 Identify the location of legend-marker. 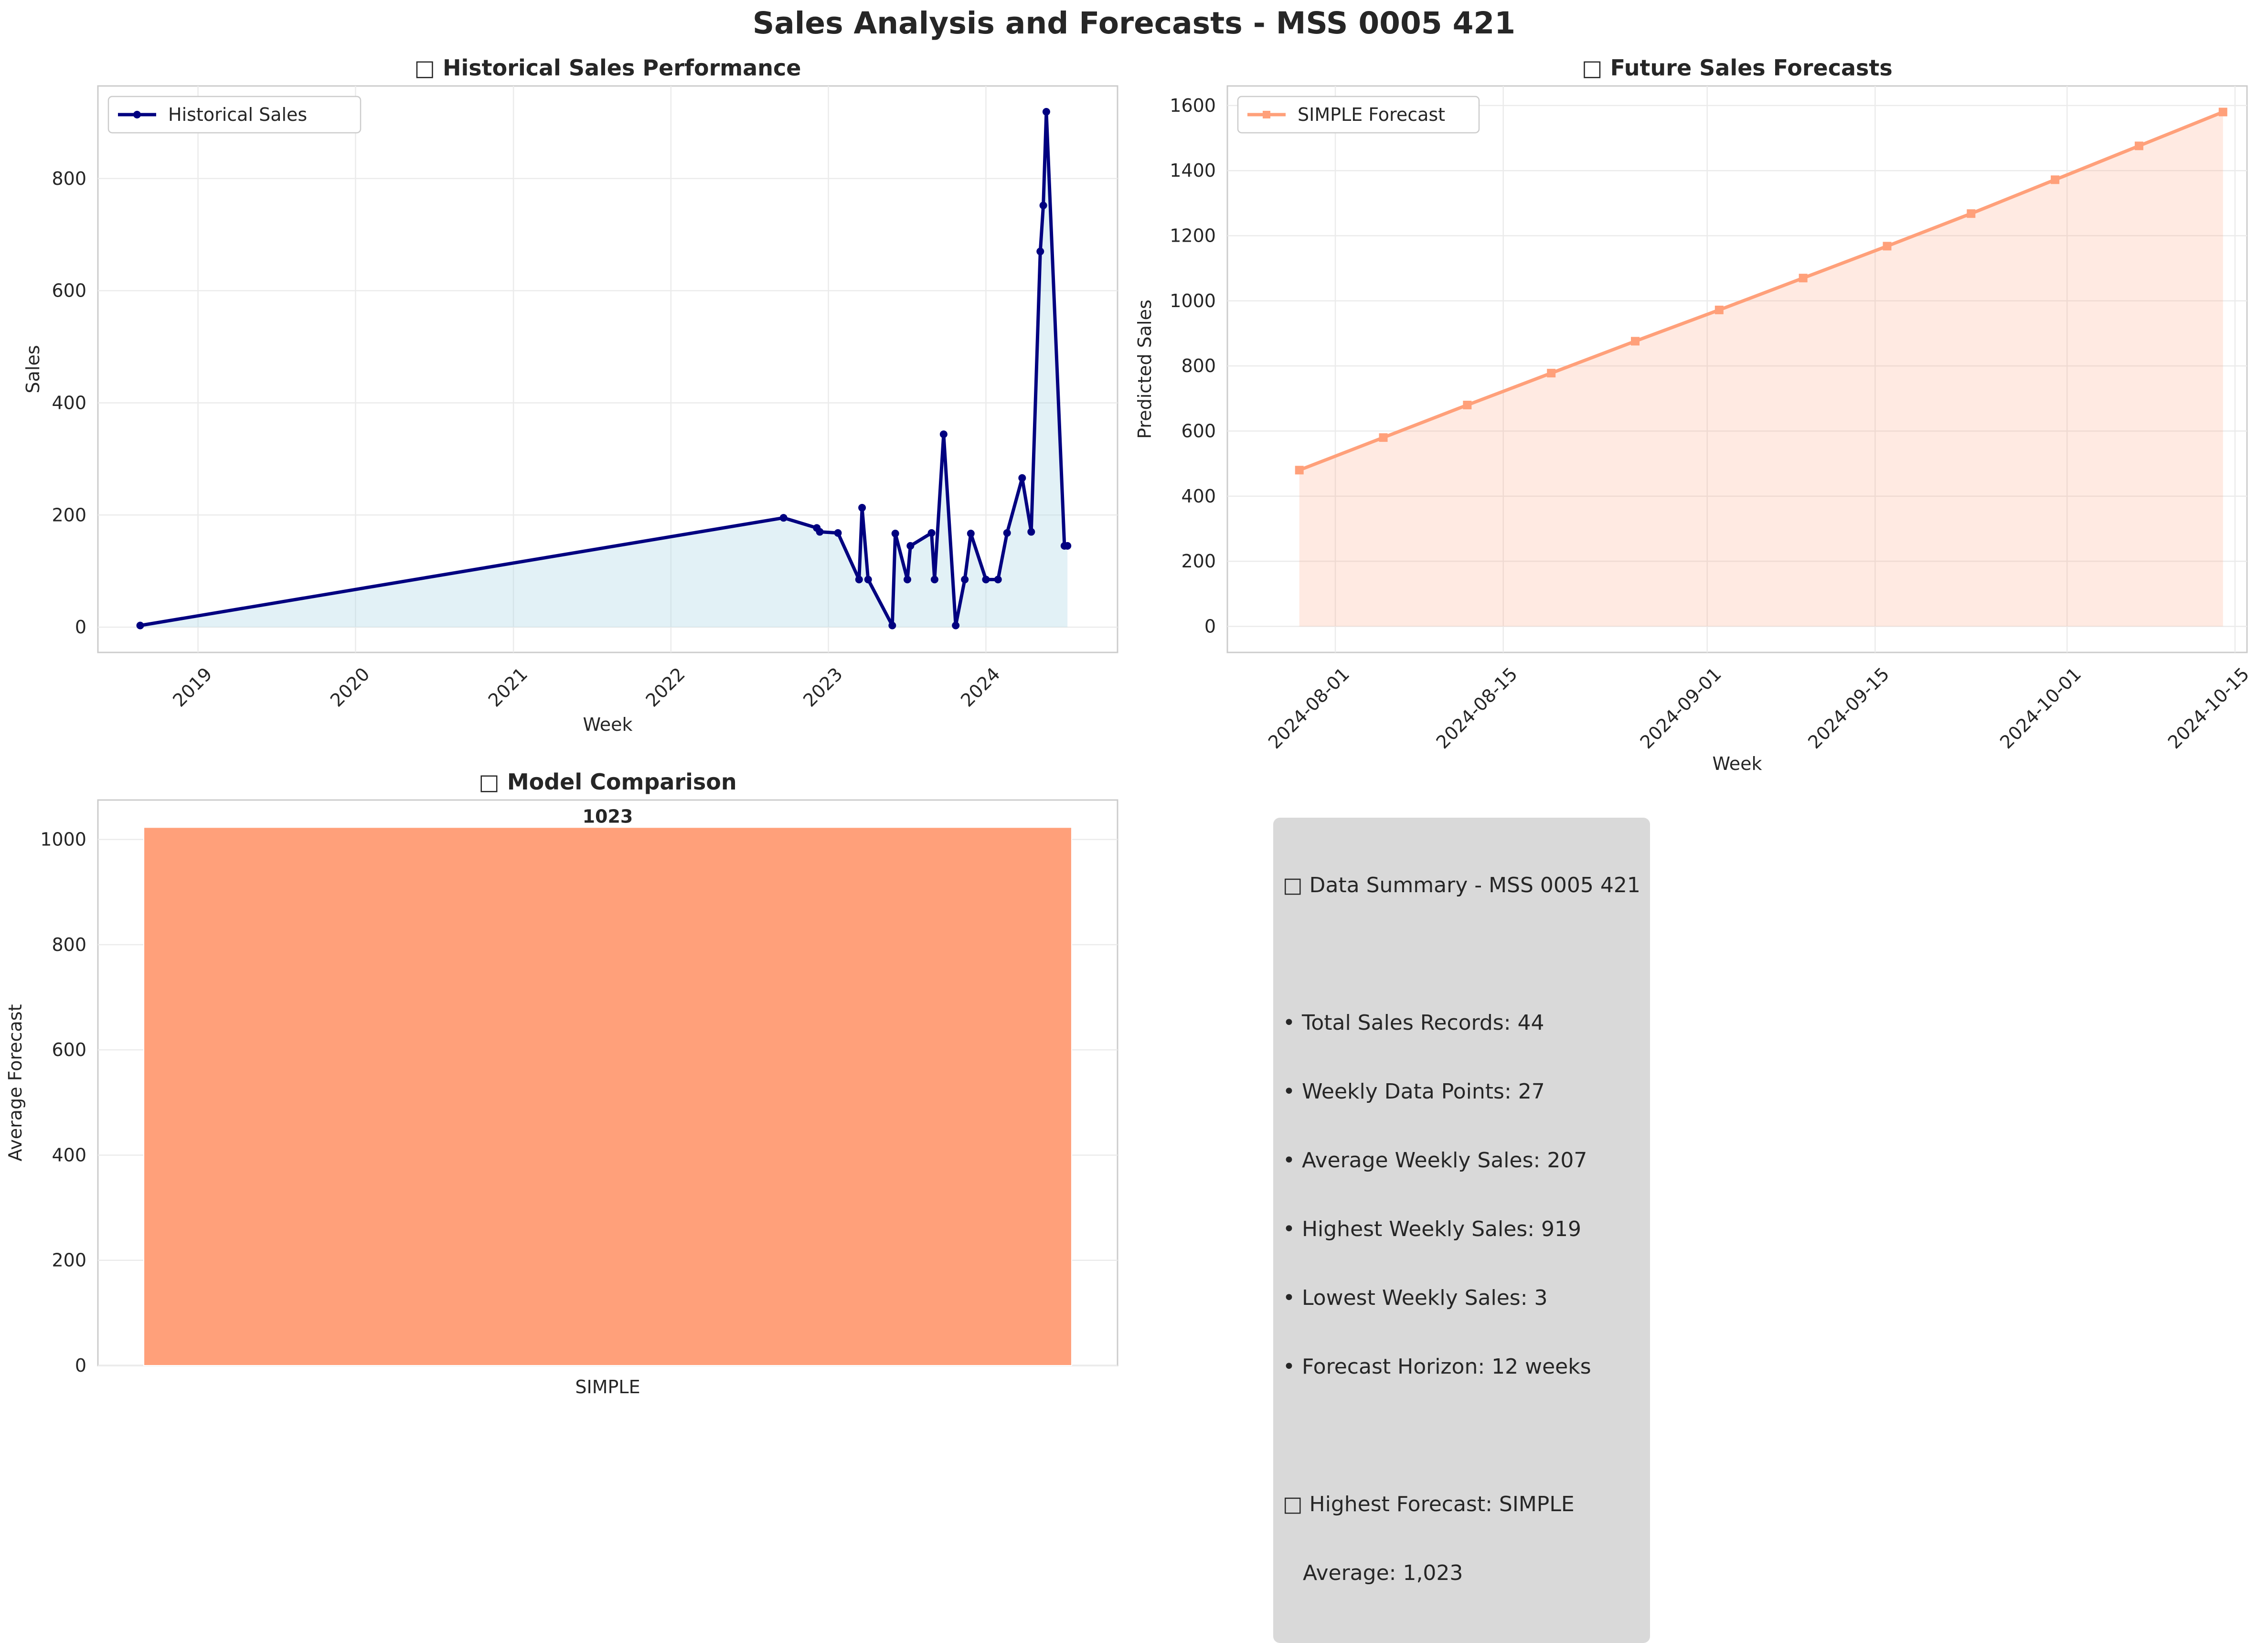
(137, 114).